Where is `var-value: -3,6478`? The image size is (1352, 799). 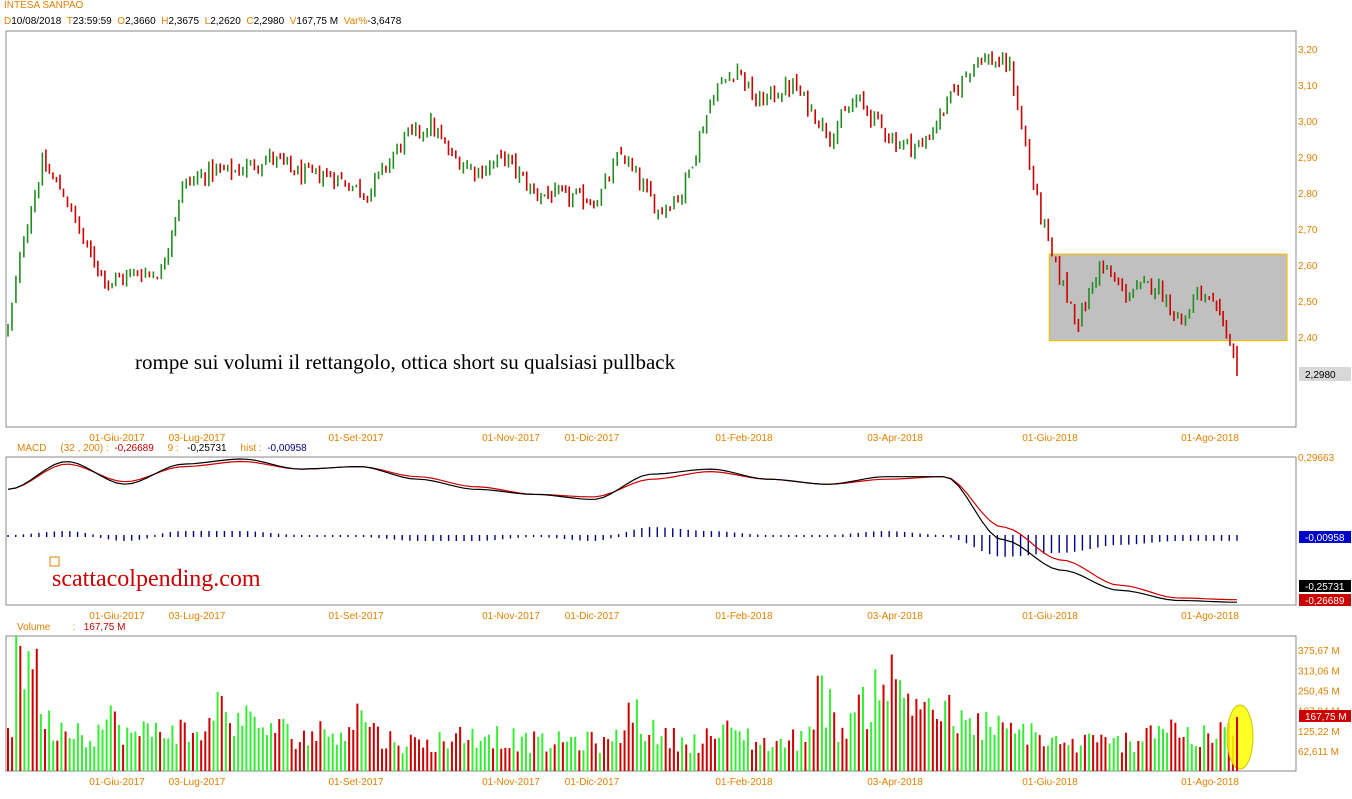 var-value: -3,6478 is located at coordinates (384, 21).